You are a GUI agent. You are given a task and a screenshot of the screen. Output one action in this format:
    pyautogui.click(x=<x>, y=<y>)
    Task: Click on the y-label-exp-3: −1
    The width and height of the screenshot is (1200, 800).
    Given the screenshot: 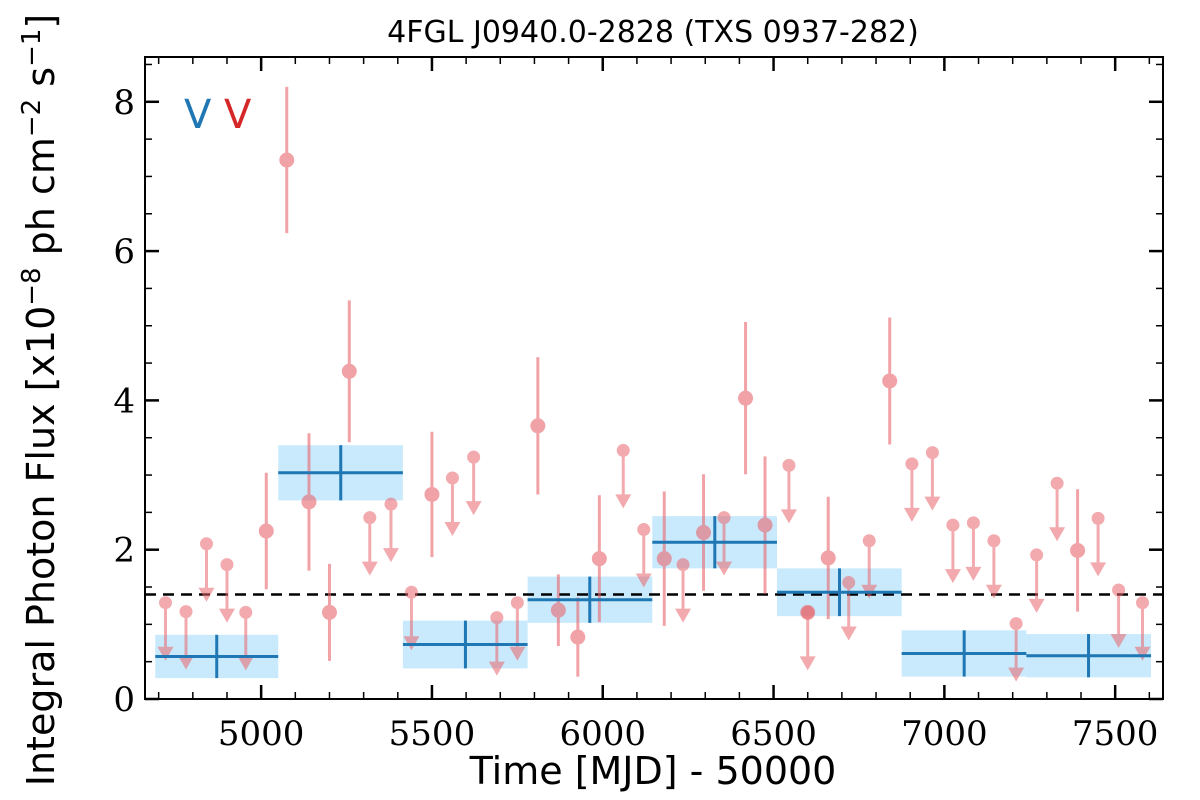 What is the action you would take?
    pyautogui.click(x=32, y=48)
    